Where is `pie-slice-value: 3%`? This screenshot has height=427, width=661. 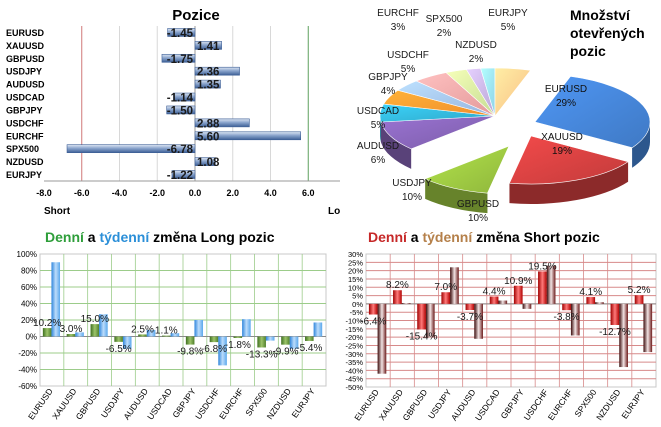
pie-slice-value: 3% is located at coordinates (398, 27).